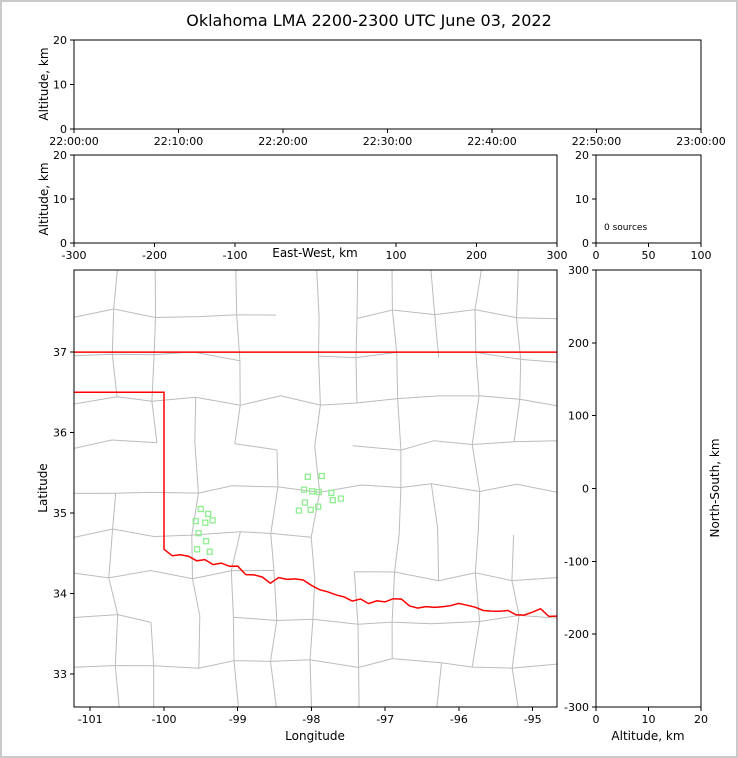 The width and height of the screenshot is (738, 758). Describe the element at coordinates (315, 736) in the screenshot. I see `map-xlabel: Longitude` at that location.